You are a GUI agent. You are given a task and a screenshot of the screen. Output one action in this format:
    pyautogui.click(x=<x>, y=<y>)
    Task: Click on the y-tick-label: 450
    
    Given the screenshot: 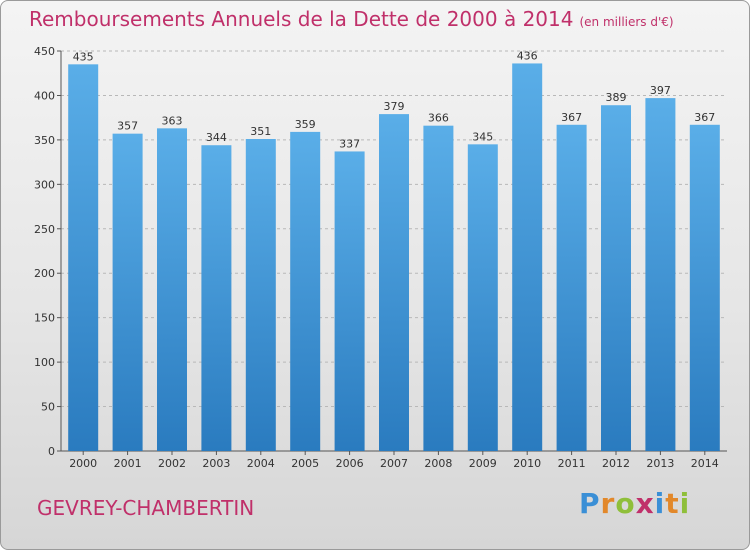 What is the action you would take?
    pyautogui.click(x=44, y=51)
    